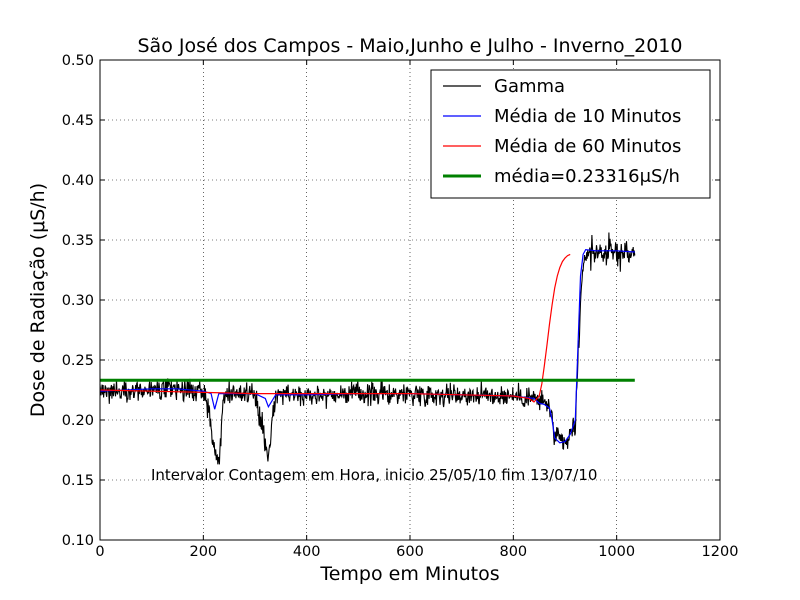  What do you see at coordinates (410, 552) in the screenshot?
I see `x-tick-label: 600` at bounding box center [410, 552].